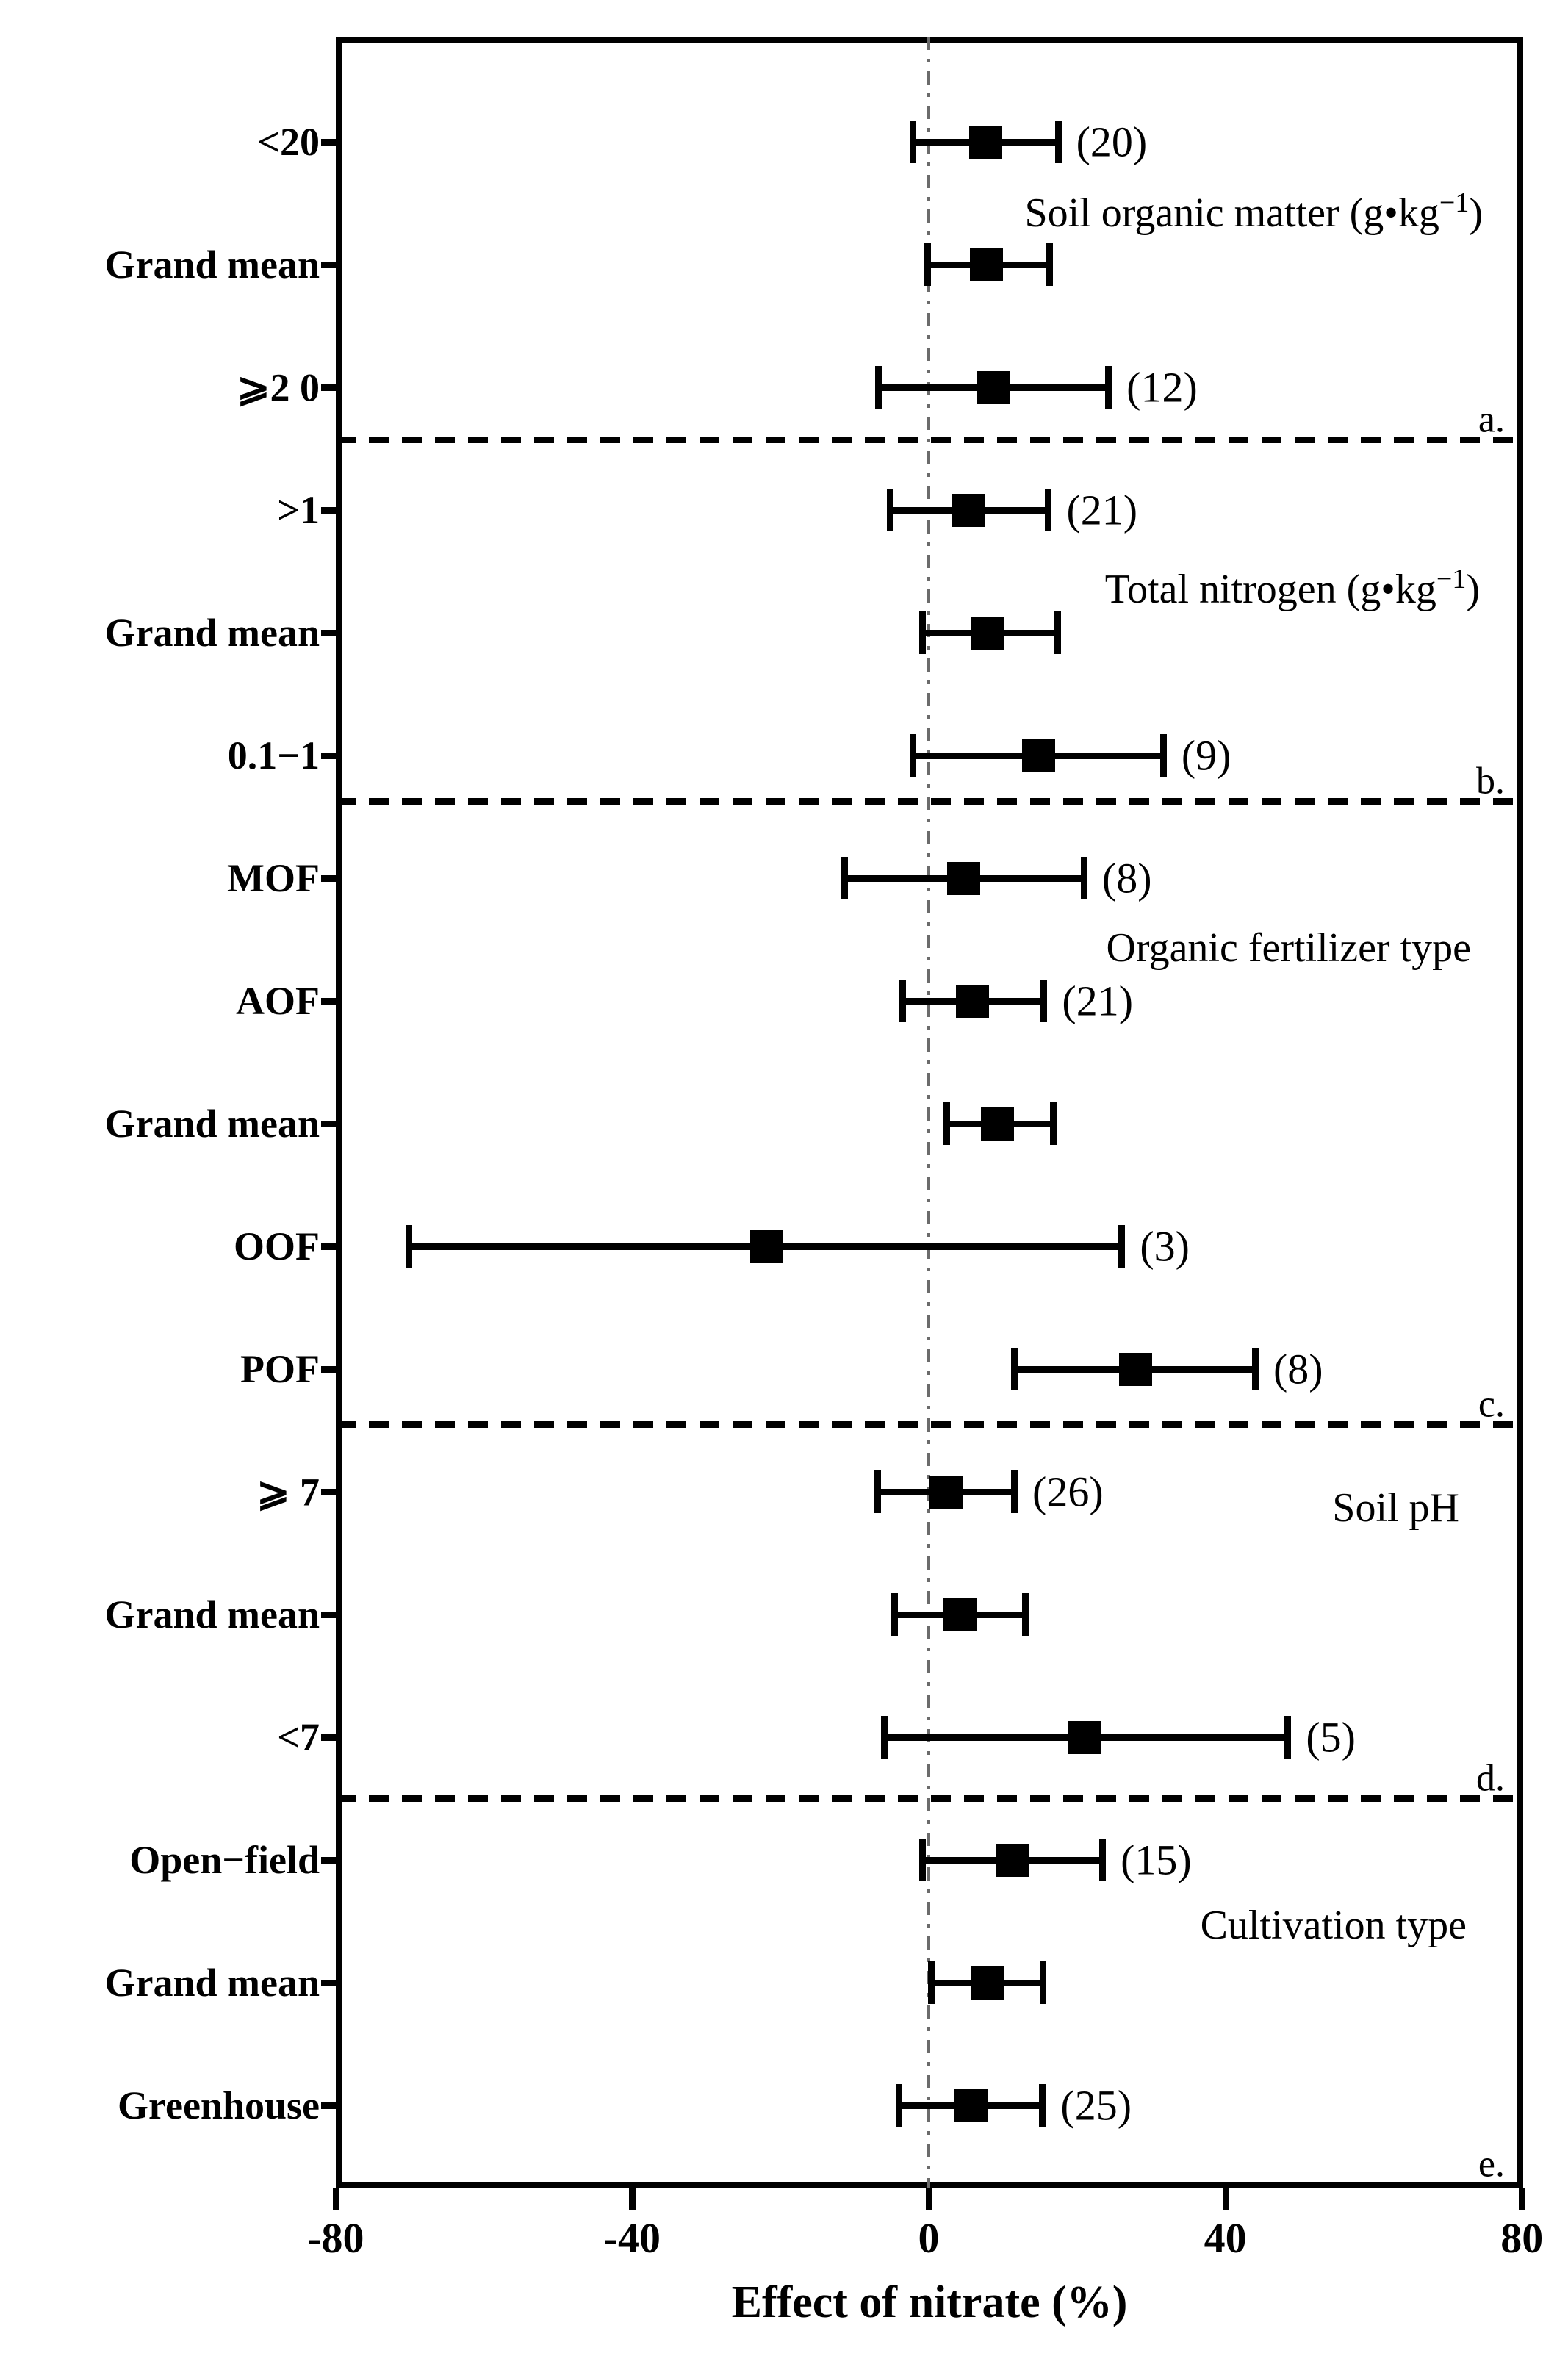  I want to click on sample-size-label: (26), so click(1068, 1492).